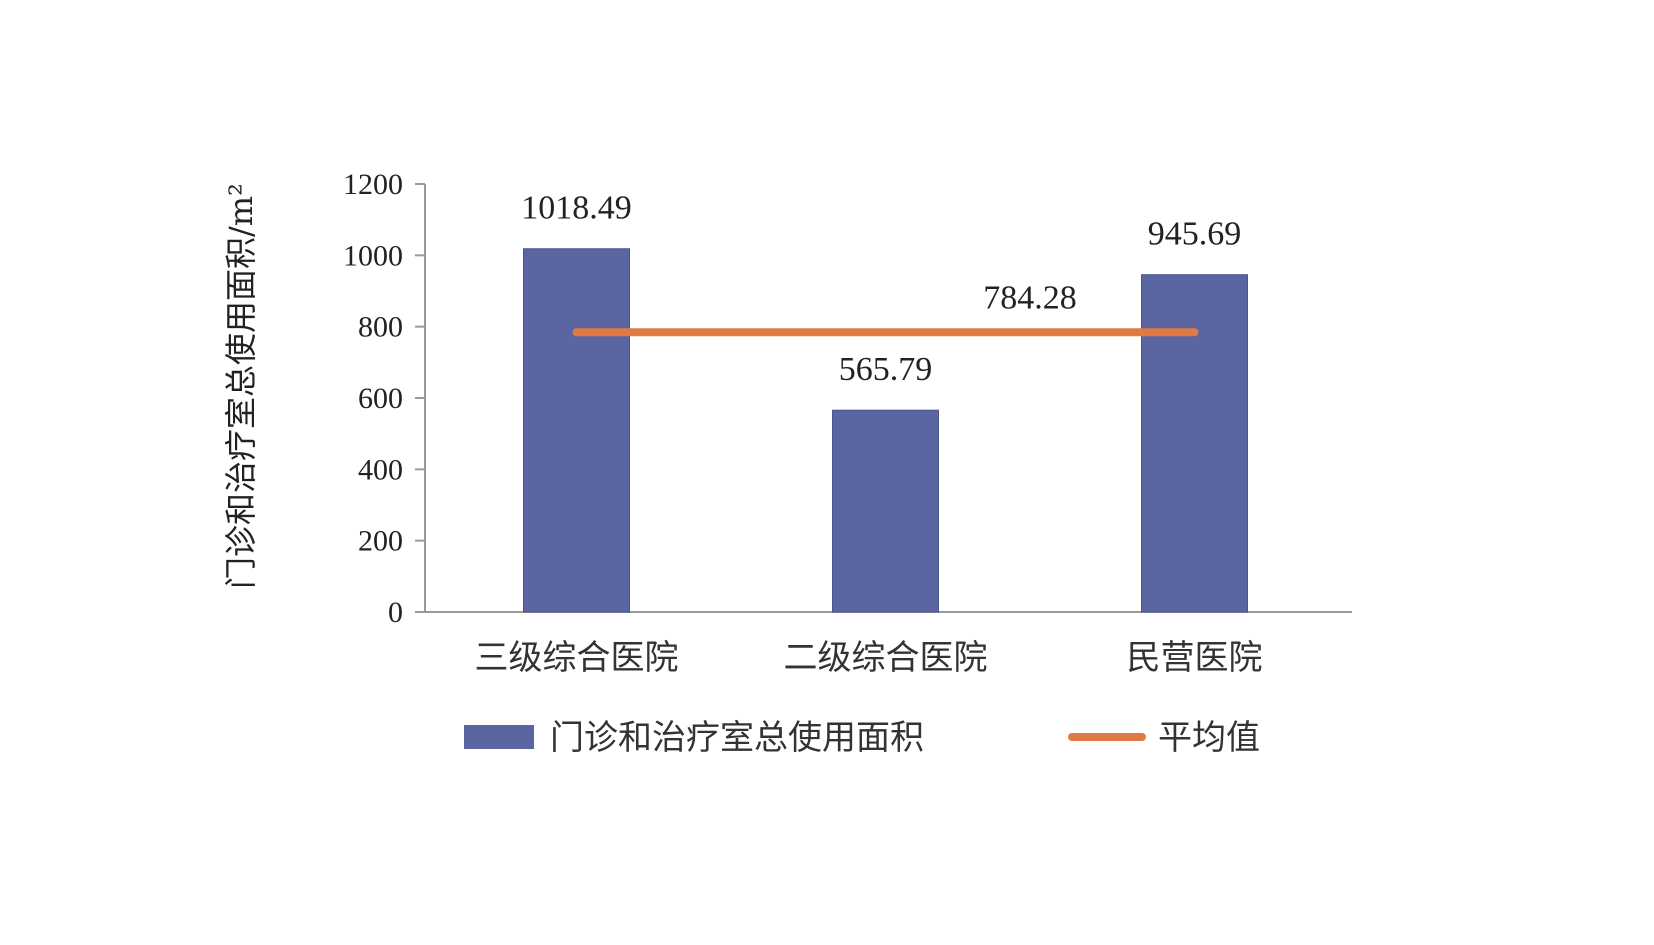 This screenshot has width=1654, height=945. I want to click on x-category-labels: 三级综合医院 二级综合医院 民营医院, so click(869, 658).